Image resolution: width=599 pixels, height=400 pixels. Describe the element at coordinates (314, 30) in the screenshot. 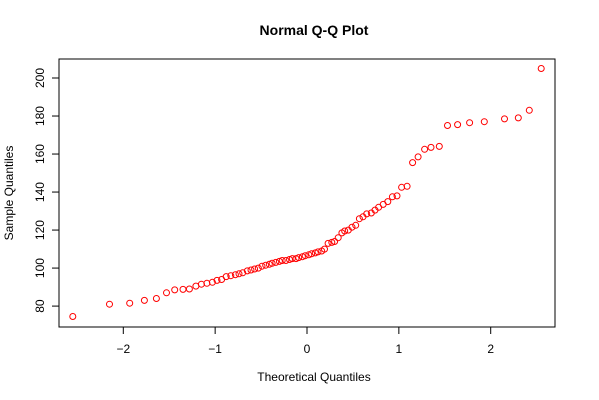

I see `chart-title: Normal Q-Q Plot` at that location.